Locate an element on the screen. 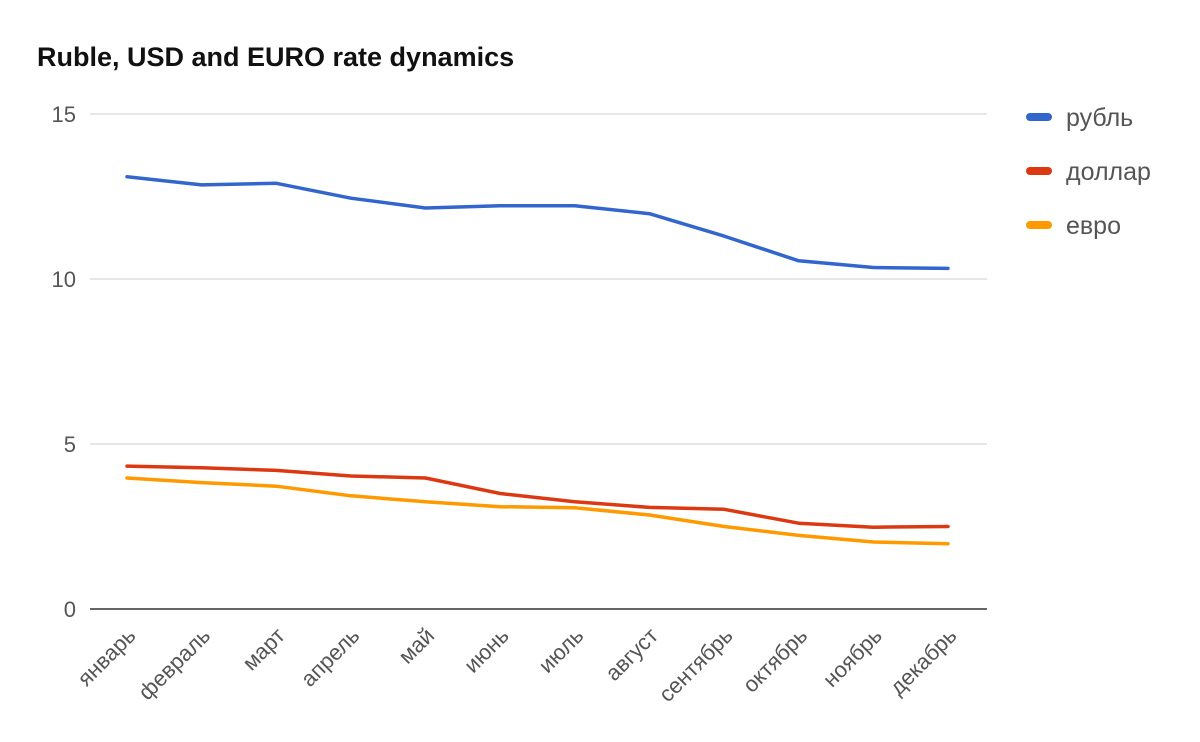 This screenshot has width=1200, height=742. y-tick-label: 10 is located at coordinates (64, 279).